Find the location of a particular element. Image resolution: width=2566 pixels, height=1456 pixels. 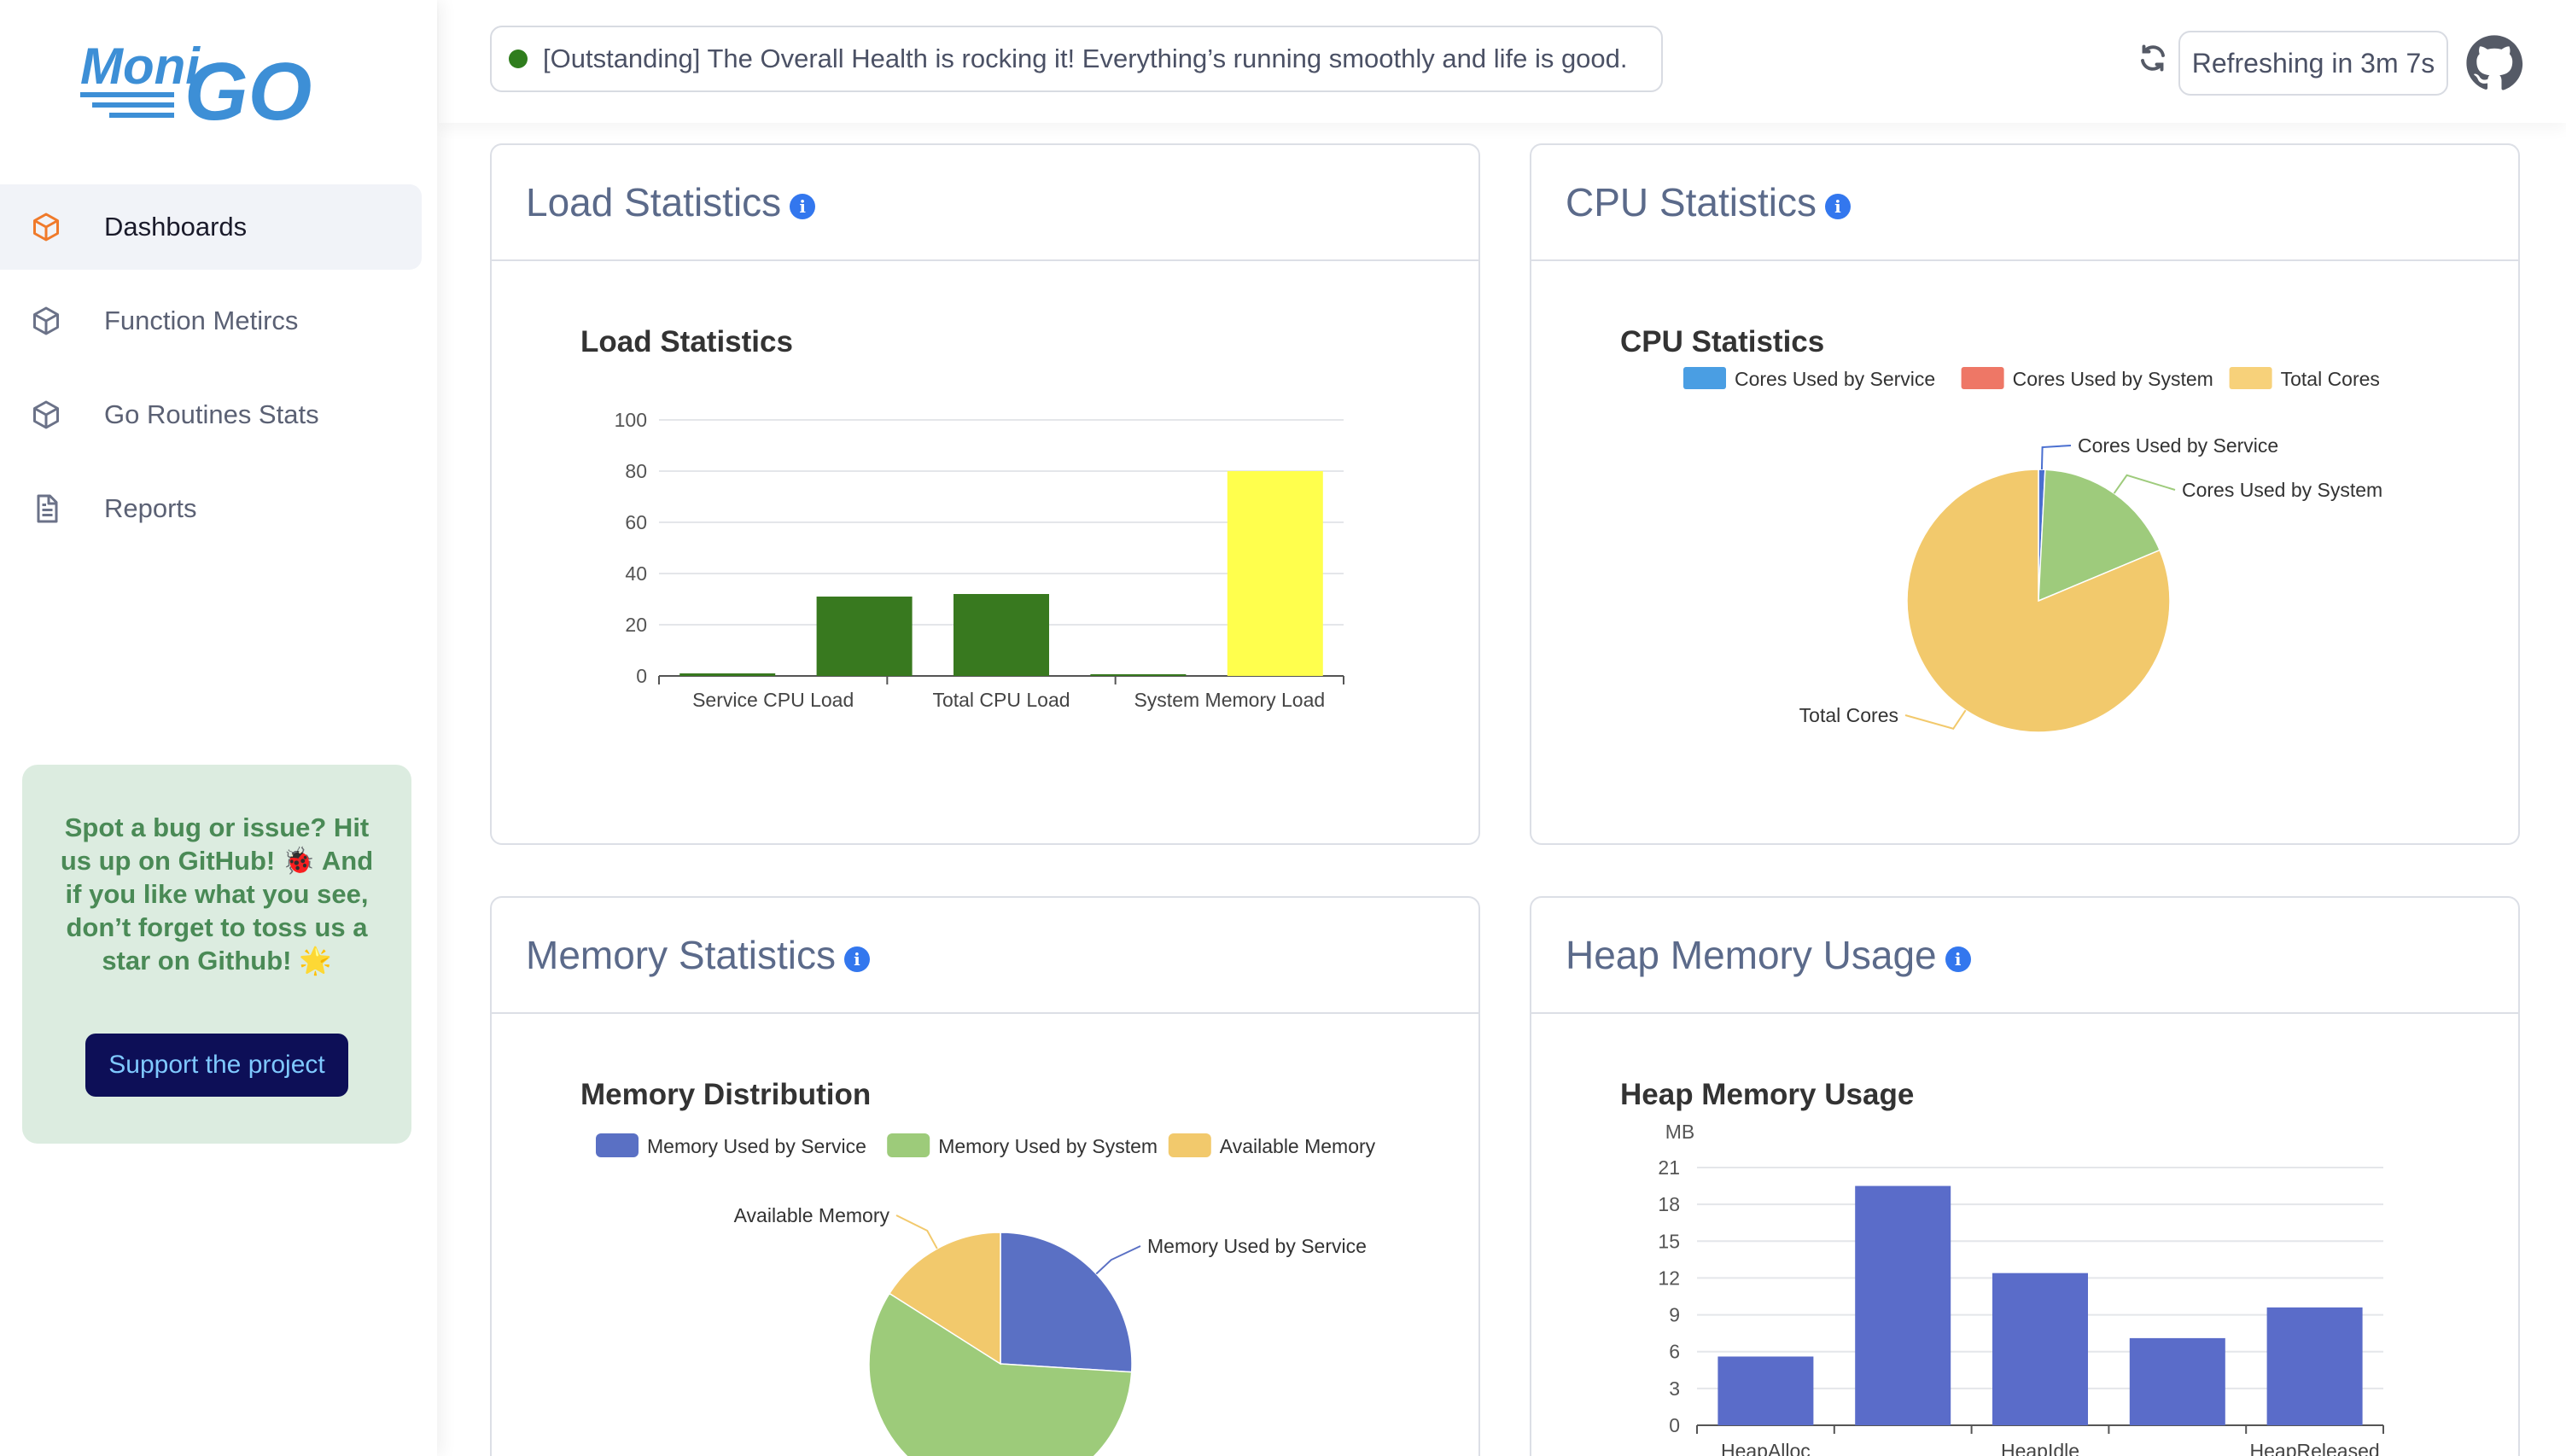

sidebar-item-function-metrics: Function Metircs is located at coordinates (211, 321).